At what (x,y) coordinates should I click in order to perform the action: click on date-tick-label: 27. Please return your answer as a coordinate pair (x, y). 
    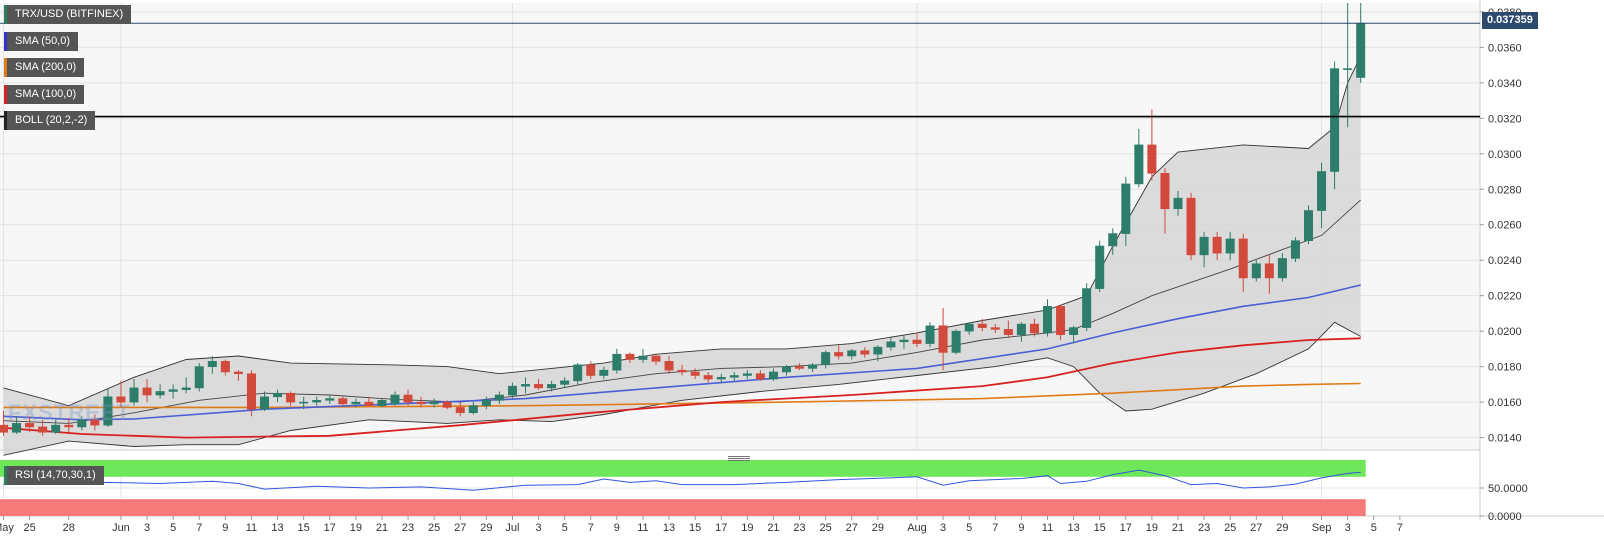
    Looking at the image, I should click on (460, 528).